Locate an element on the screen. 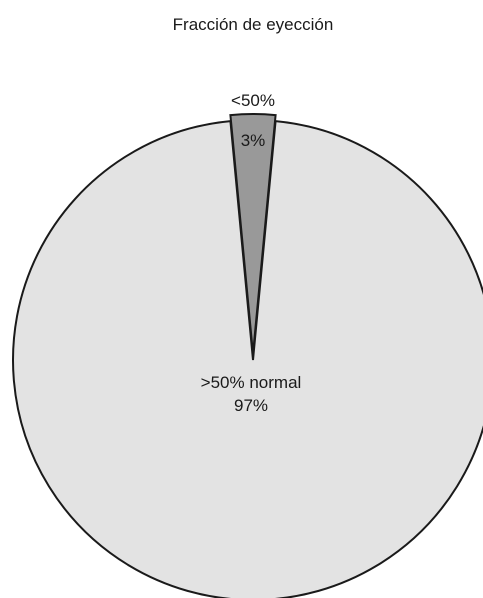 This screenshot has height=598, width=483. chart-title: Fracción de eyección is located at coordinates (253, 24).